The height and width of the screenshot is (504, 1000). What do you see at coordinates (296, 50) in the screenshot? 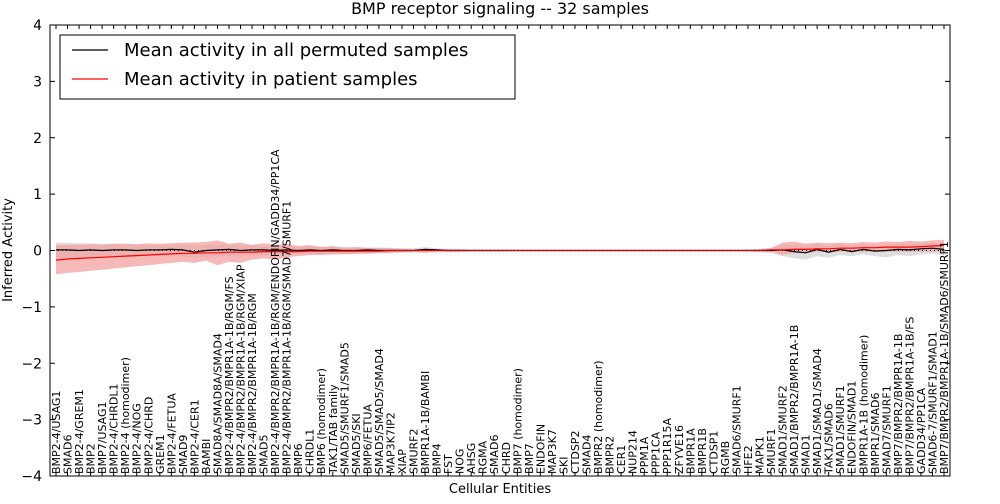
I see `legend-label-permuted: Mean activity in all permuted samples` at bounding box center [296, 50].